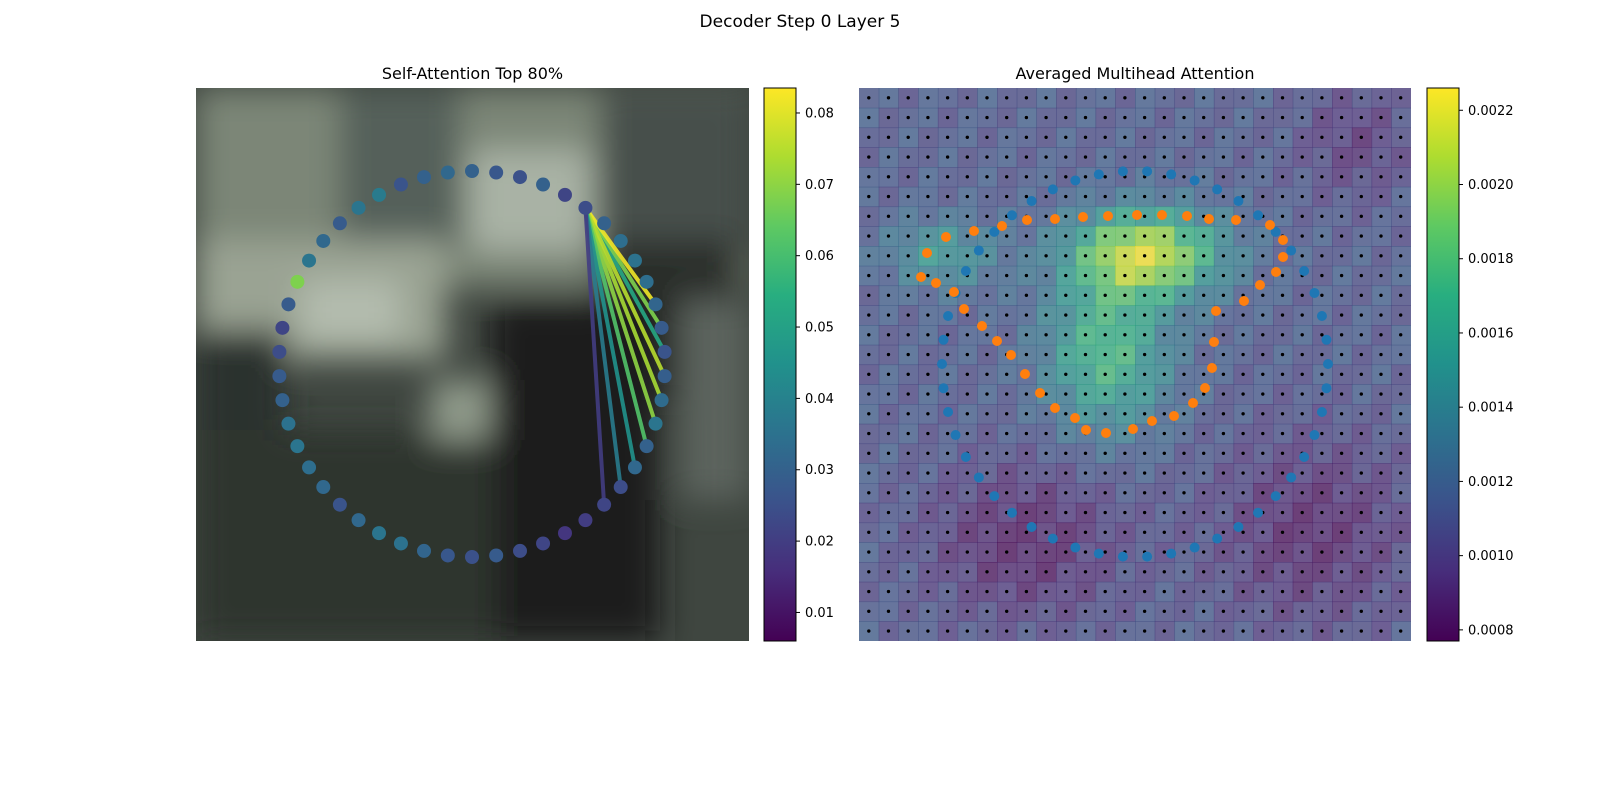 This screenshot has width=1600, height=800. I want to click on colorbar-tick-label: 0.0018, so click(1491, 259).